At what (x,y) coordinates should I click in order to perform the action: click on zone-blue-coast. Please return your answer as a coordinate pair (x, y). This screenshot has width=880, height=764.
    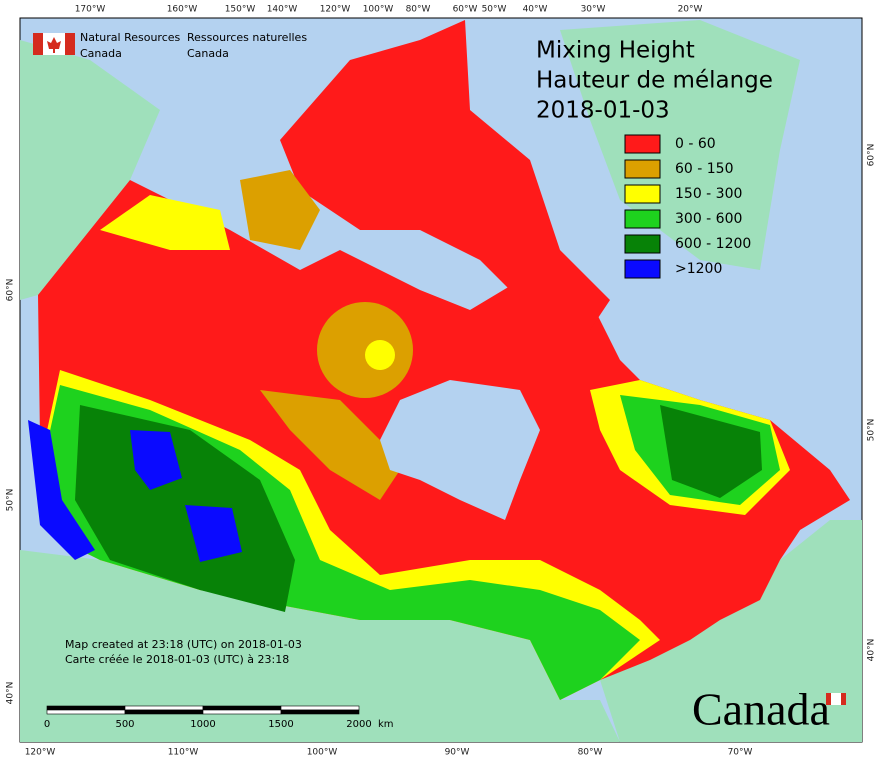
    Looking at the image, I should click on (61, 490).